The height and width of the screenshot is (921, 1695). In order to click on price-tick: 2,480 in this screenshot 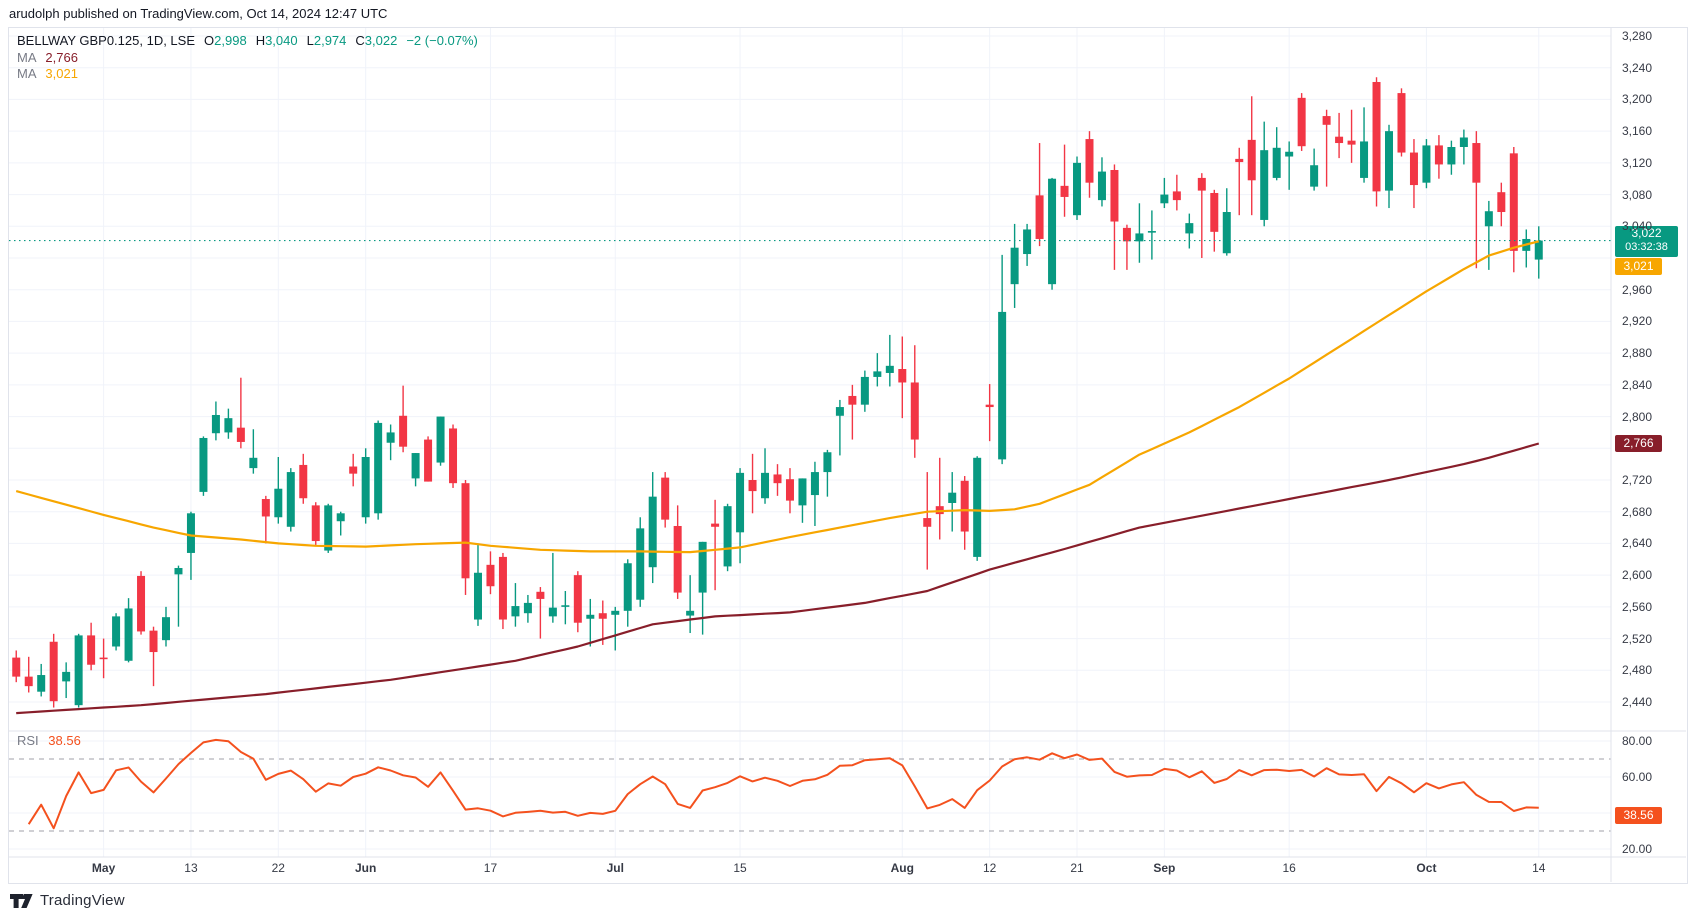, I will do `click(1637, 670)`.